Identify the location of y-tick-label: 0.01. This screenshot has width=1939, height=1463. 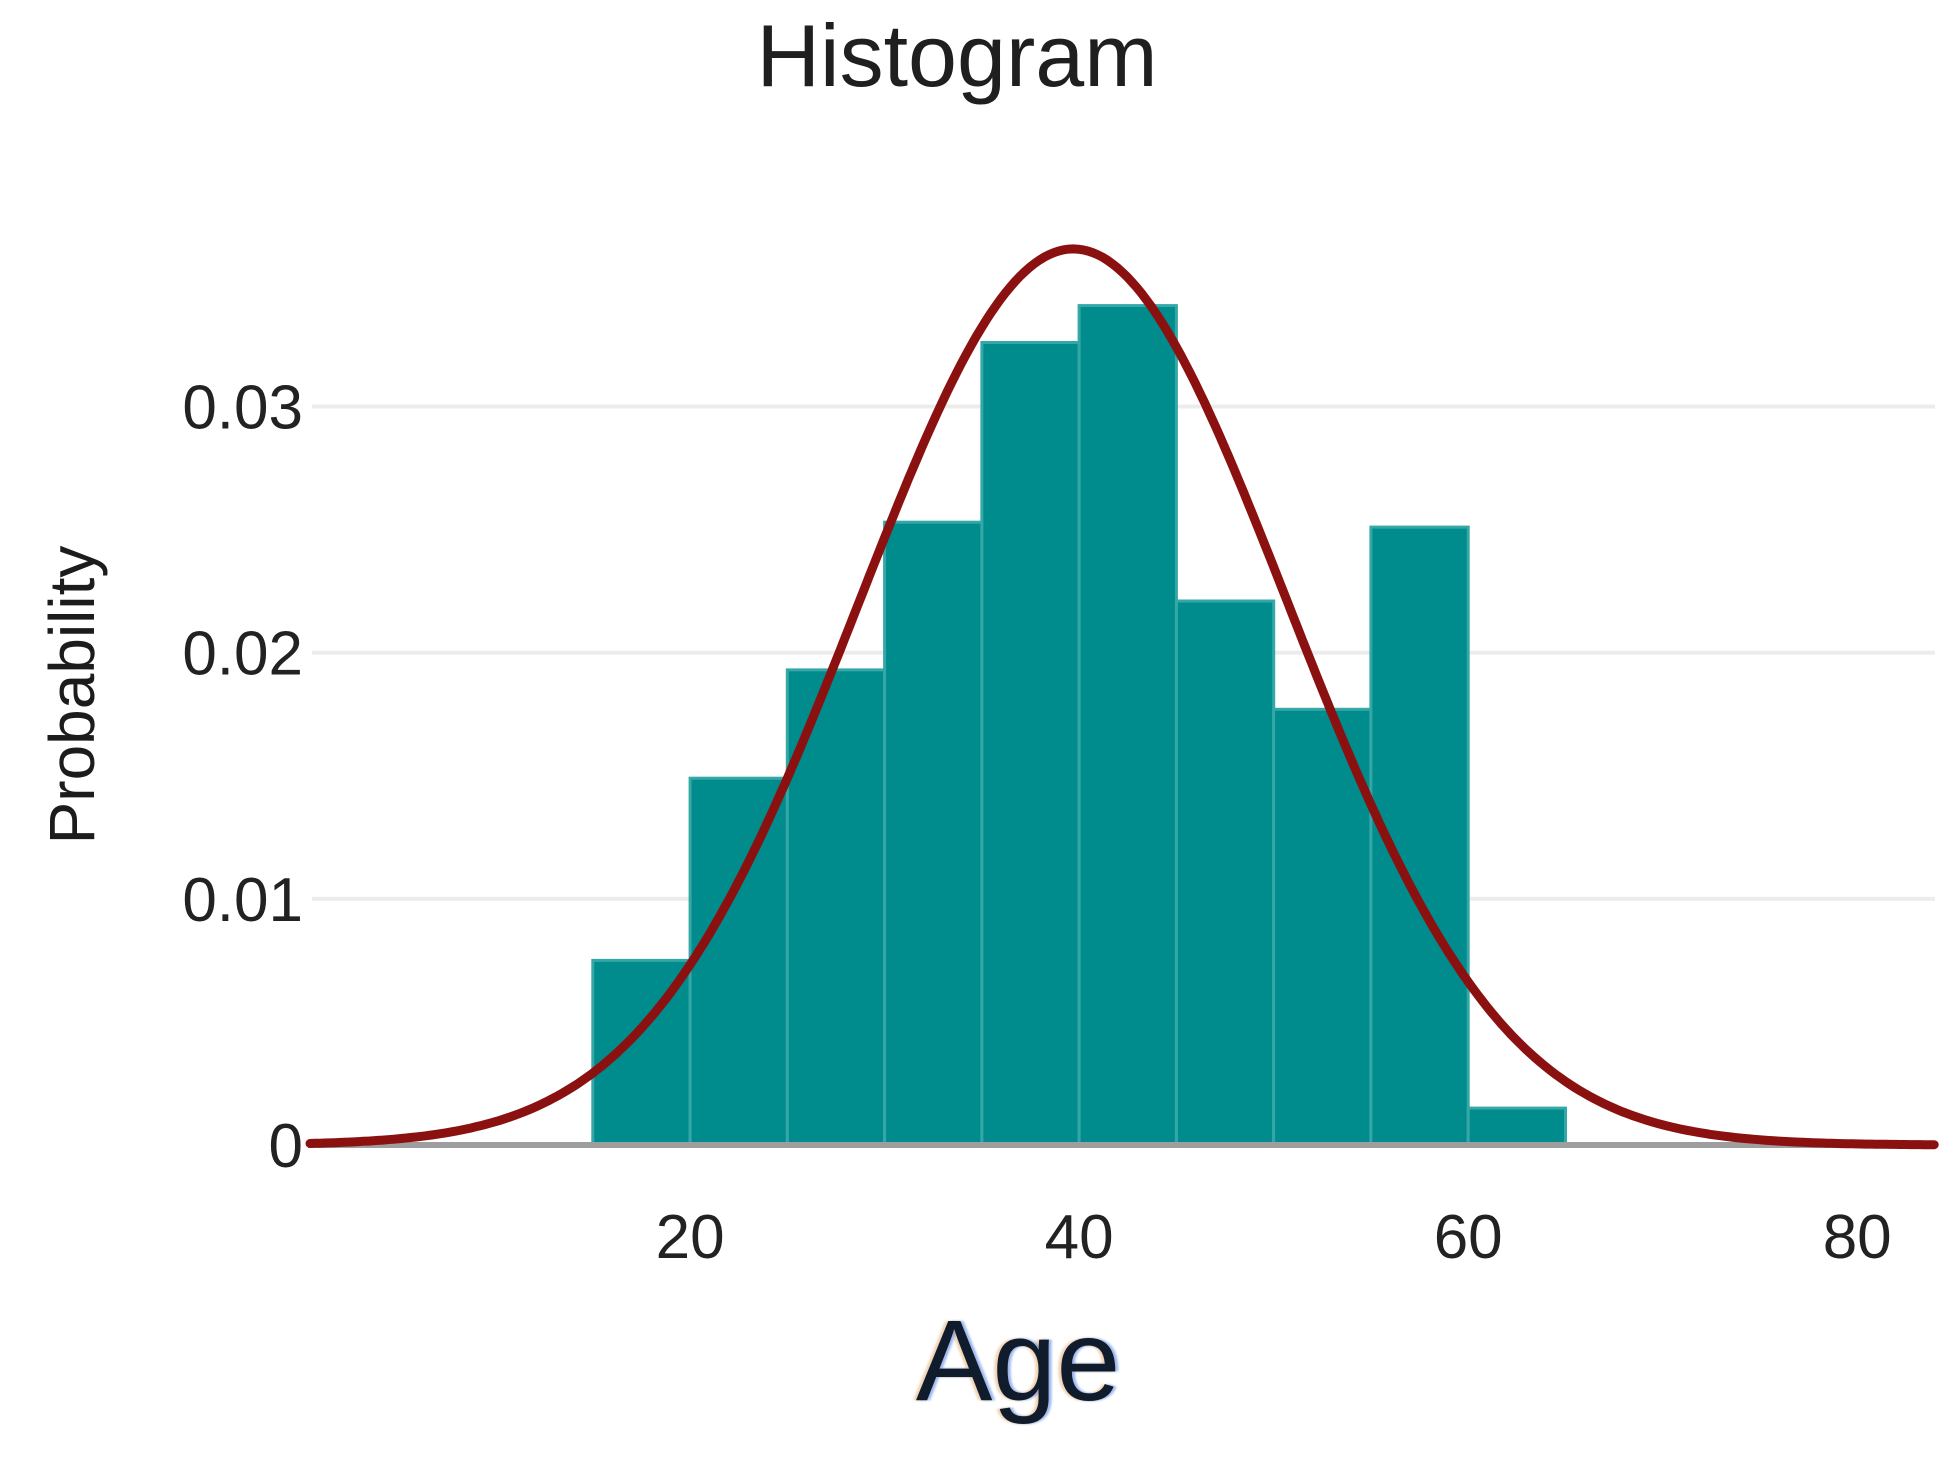
(242, 900).